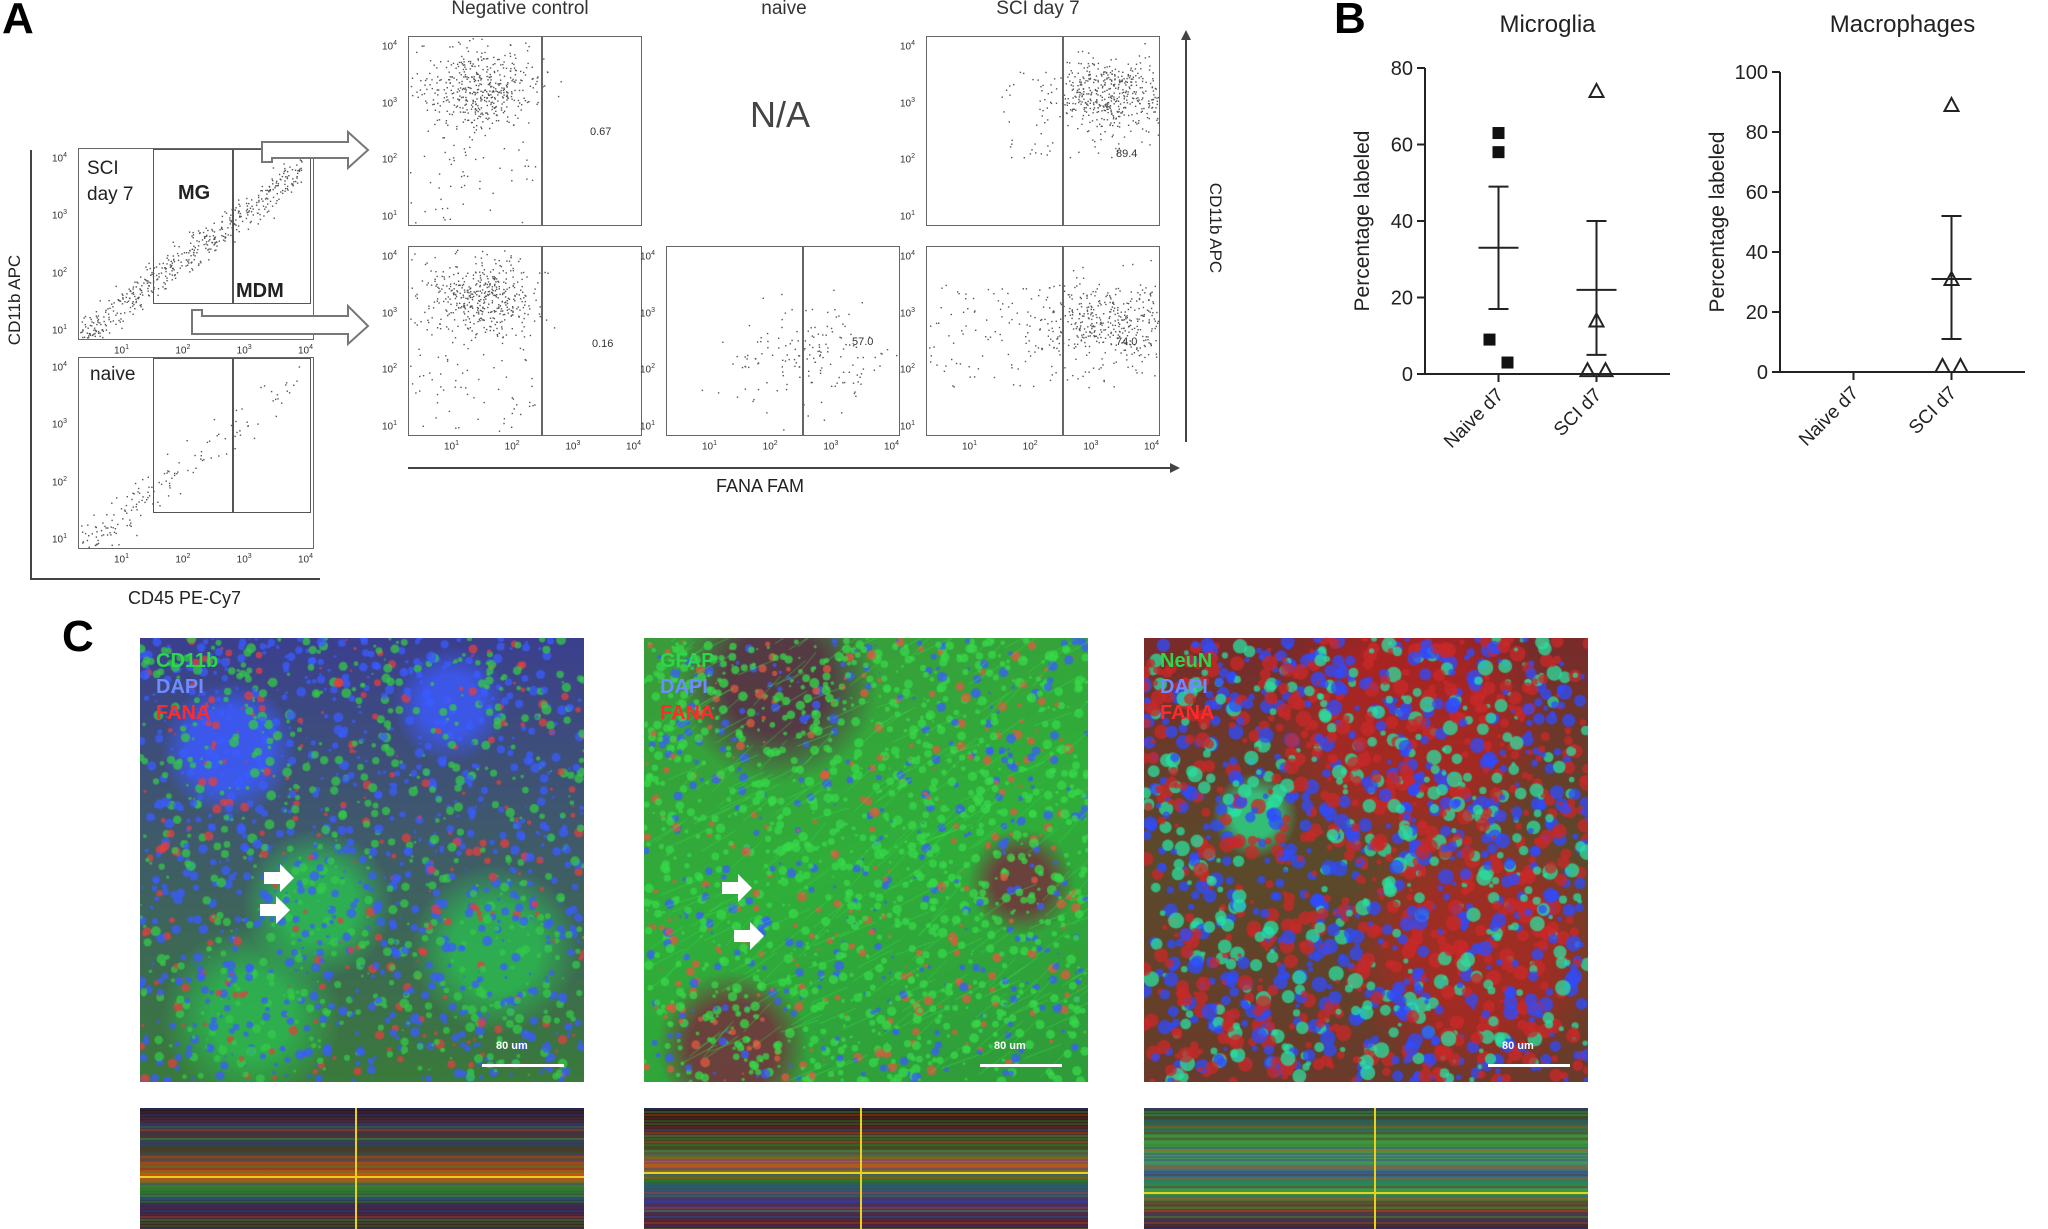  Describe the element at coordinates (196, 244) in the screenshot. I see `flow-plot-sci-gating` at that location.